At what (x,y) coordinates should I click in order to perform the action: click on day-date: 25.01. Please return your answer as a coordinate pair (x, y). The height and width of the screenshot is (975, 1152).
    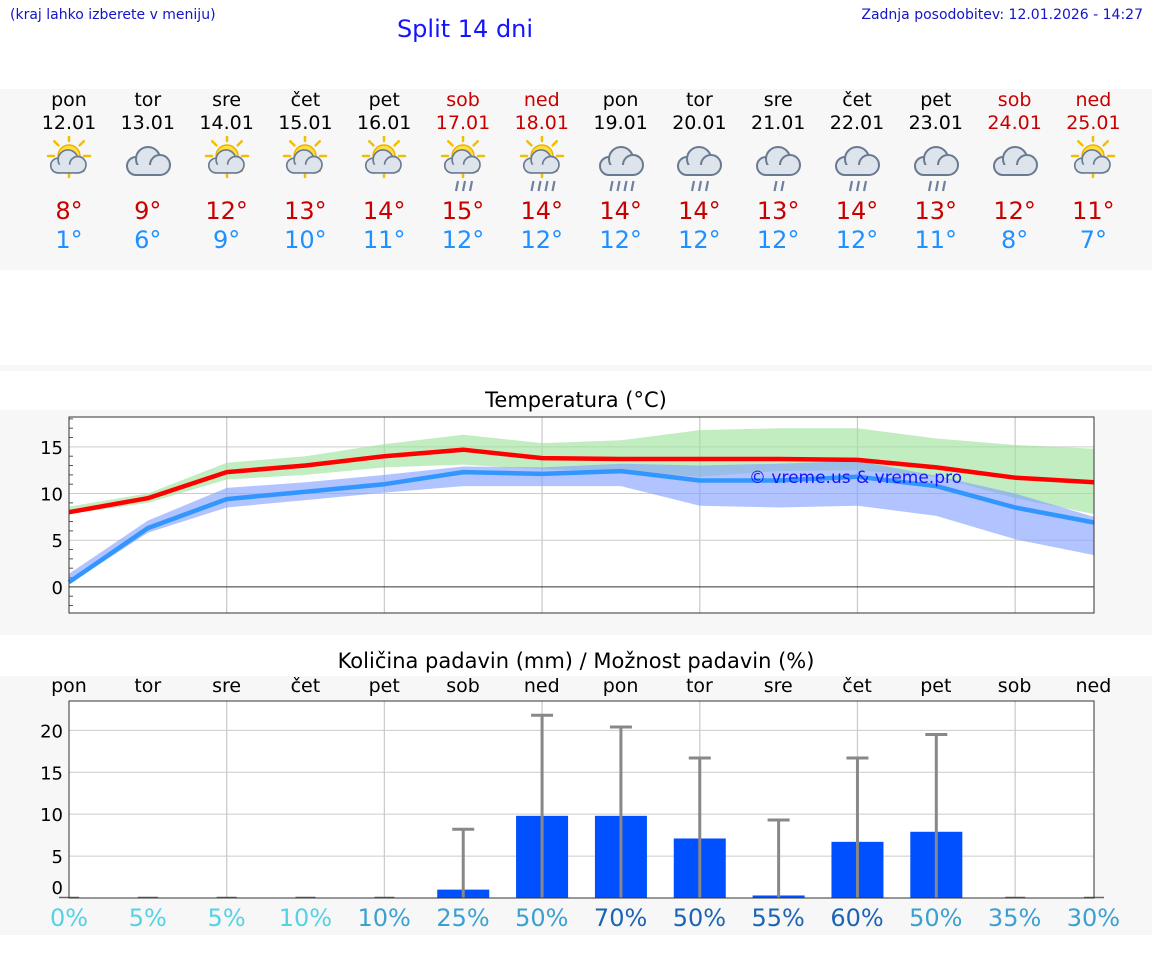
    Looking at the image, I should click on (1093, 123).